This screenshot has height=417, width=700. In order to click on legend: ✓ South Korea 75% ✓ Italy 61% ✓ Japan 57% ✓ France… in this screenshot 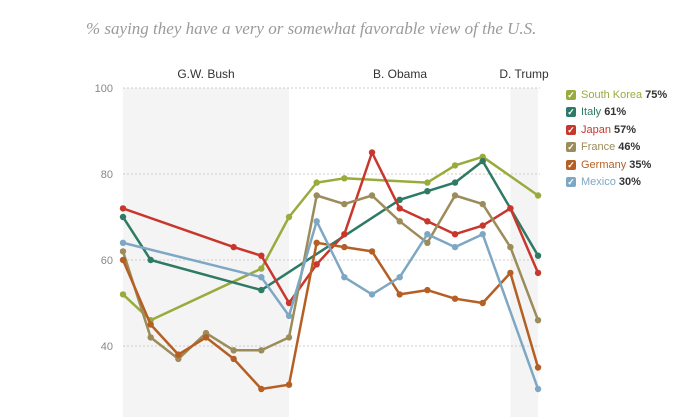, I will do `click(616, 138)`.